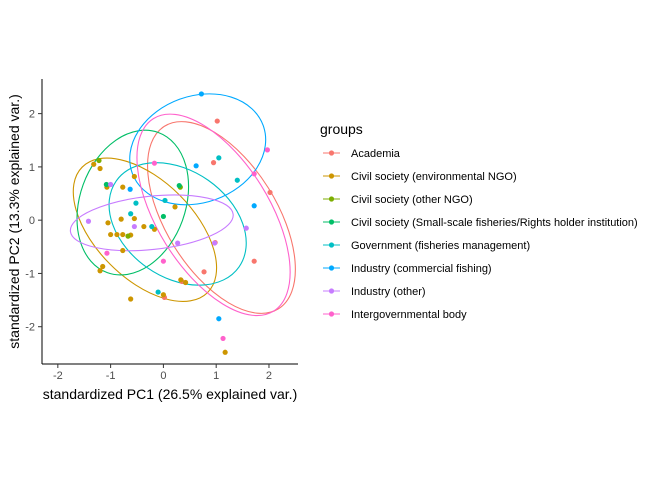 This screenshot has width=672, height=480. What do you see at coordinates (412, 200) in the screenshot?
I see `legend-label: Civil society (other NGO)` at bounding box center [412, 200].